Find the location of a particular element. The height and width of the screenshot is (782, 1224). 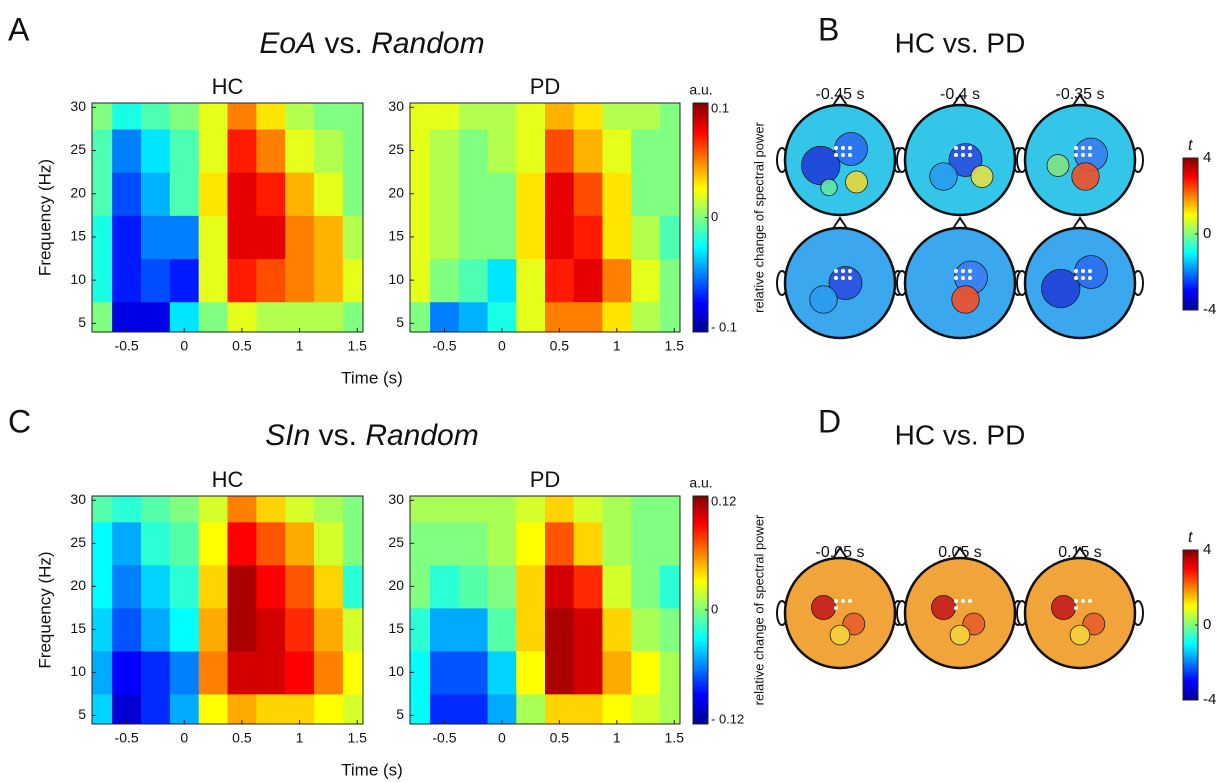

panel-letter: D is located at coordinates (829, 421).